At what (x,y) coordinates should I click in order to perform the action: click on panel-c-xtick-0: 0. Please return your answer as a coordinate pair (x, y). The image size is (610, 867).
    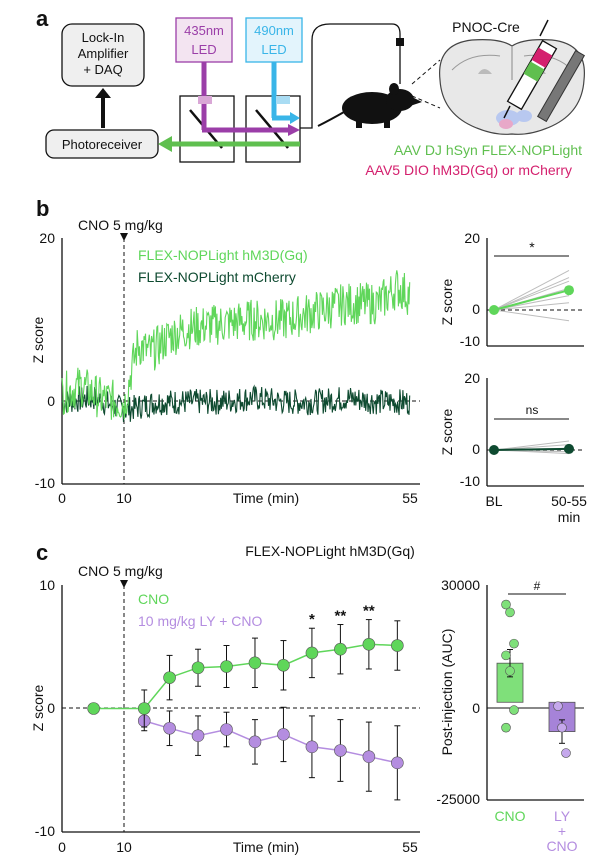
    Looking at the image, I should click on (62, 847).